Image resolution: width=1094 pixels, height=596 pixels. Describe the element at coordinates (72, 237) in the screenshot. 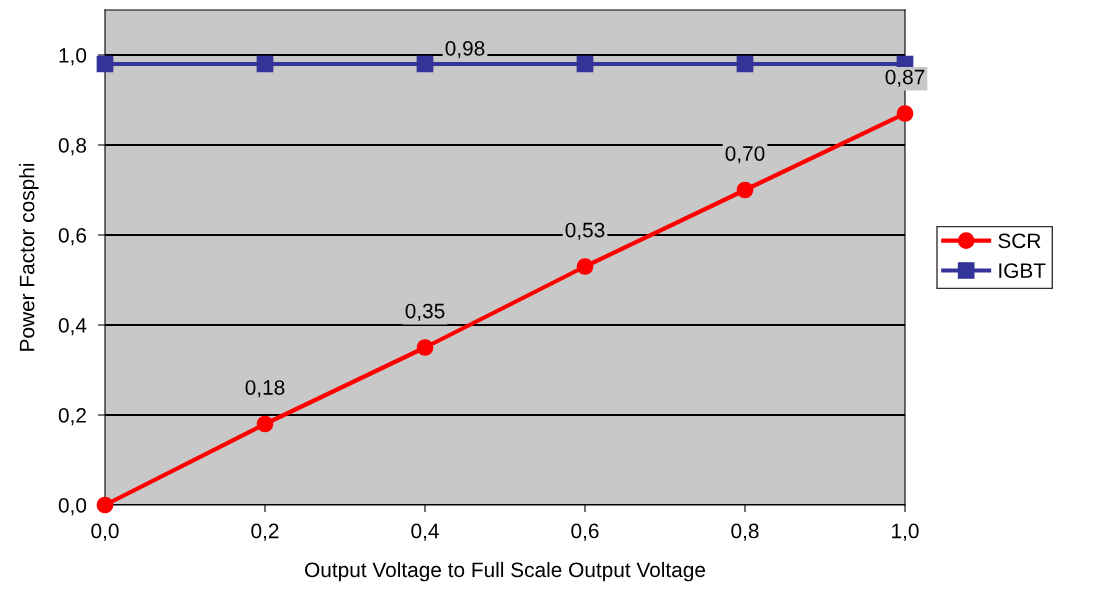

I see `y-tick-label: 0,6` at that location.